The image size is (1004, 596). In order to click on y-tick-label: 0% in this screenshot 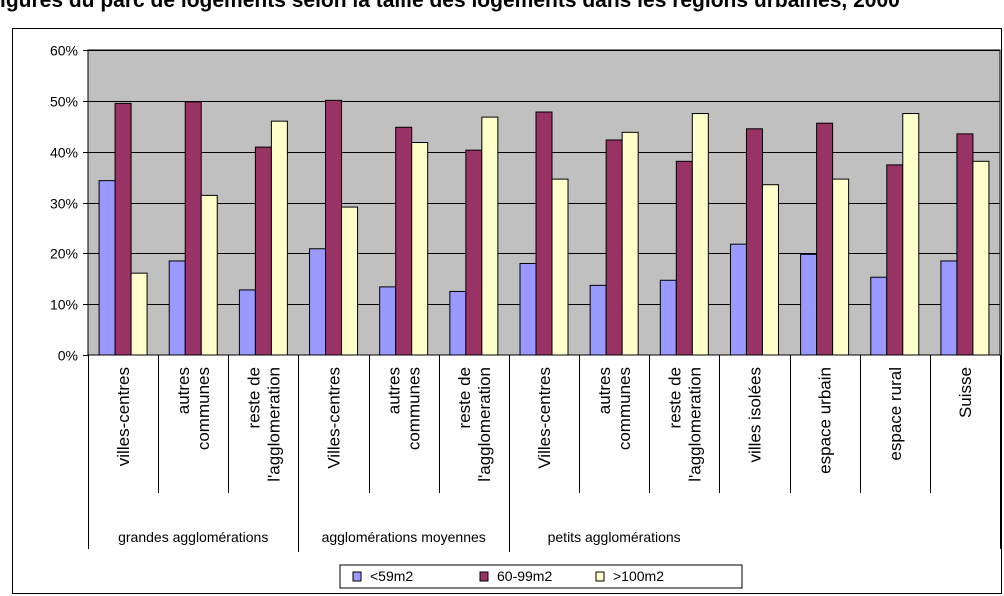, I will do `click(68, 356)`.